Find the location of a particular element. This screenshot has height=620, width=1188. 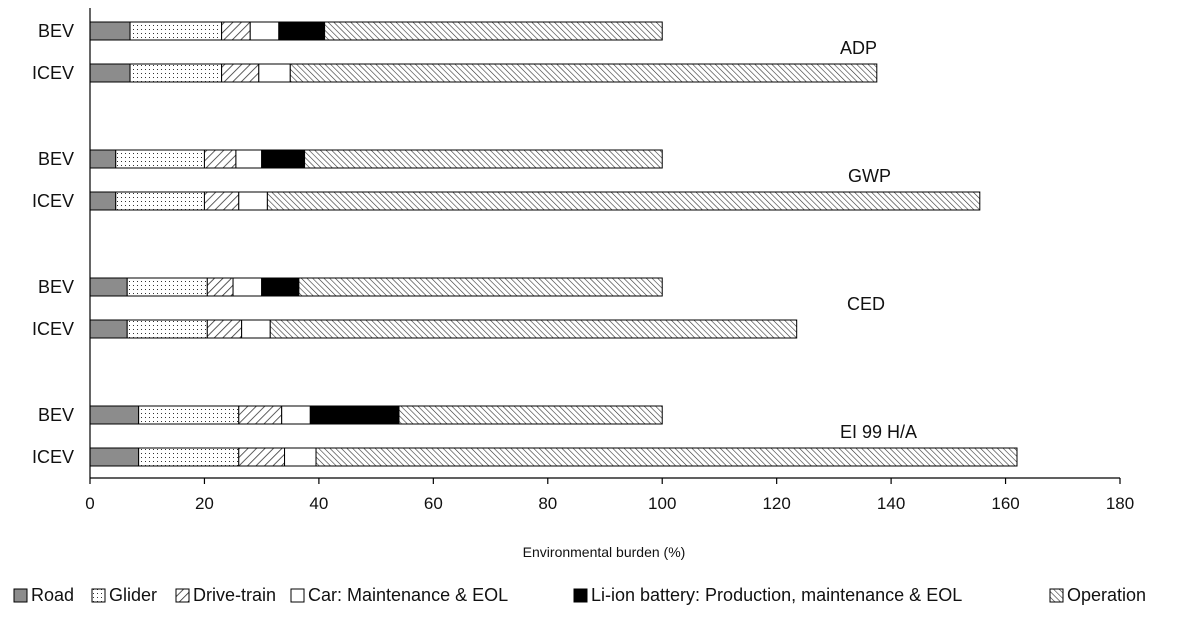

bar-segment-adp-bev-operation is located at coordinates (493, 31).